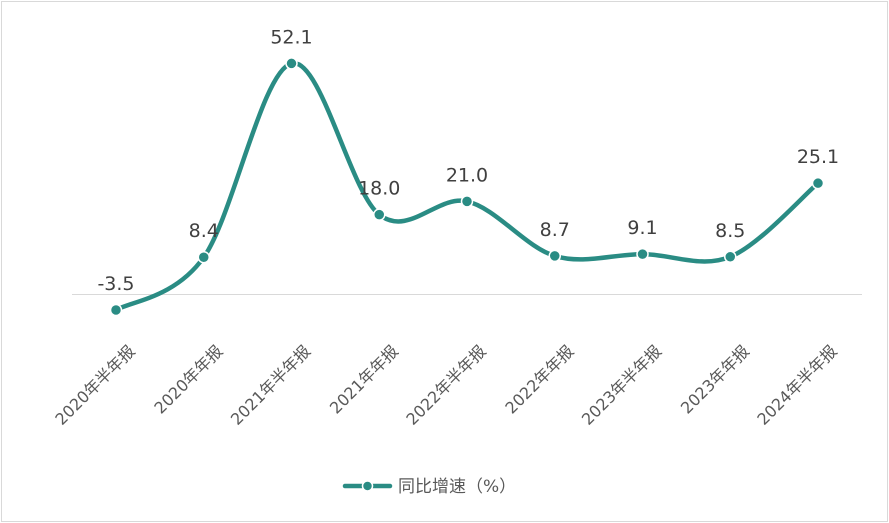 The height and width of the screenshot is (523, 889). What do you see at coordinates (539, 379) in the screenshot?
I see `x-tick-label: 2022年年报` at bounding box center [539, 379].